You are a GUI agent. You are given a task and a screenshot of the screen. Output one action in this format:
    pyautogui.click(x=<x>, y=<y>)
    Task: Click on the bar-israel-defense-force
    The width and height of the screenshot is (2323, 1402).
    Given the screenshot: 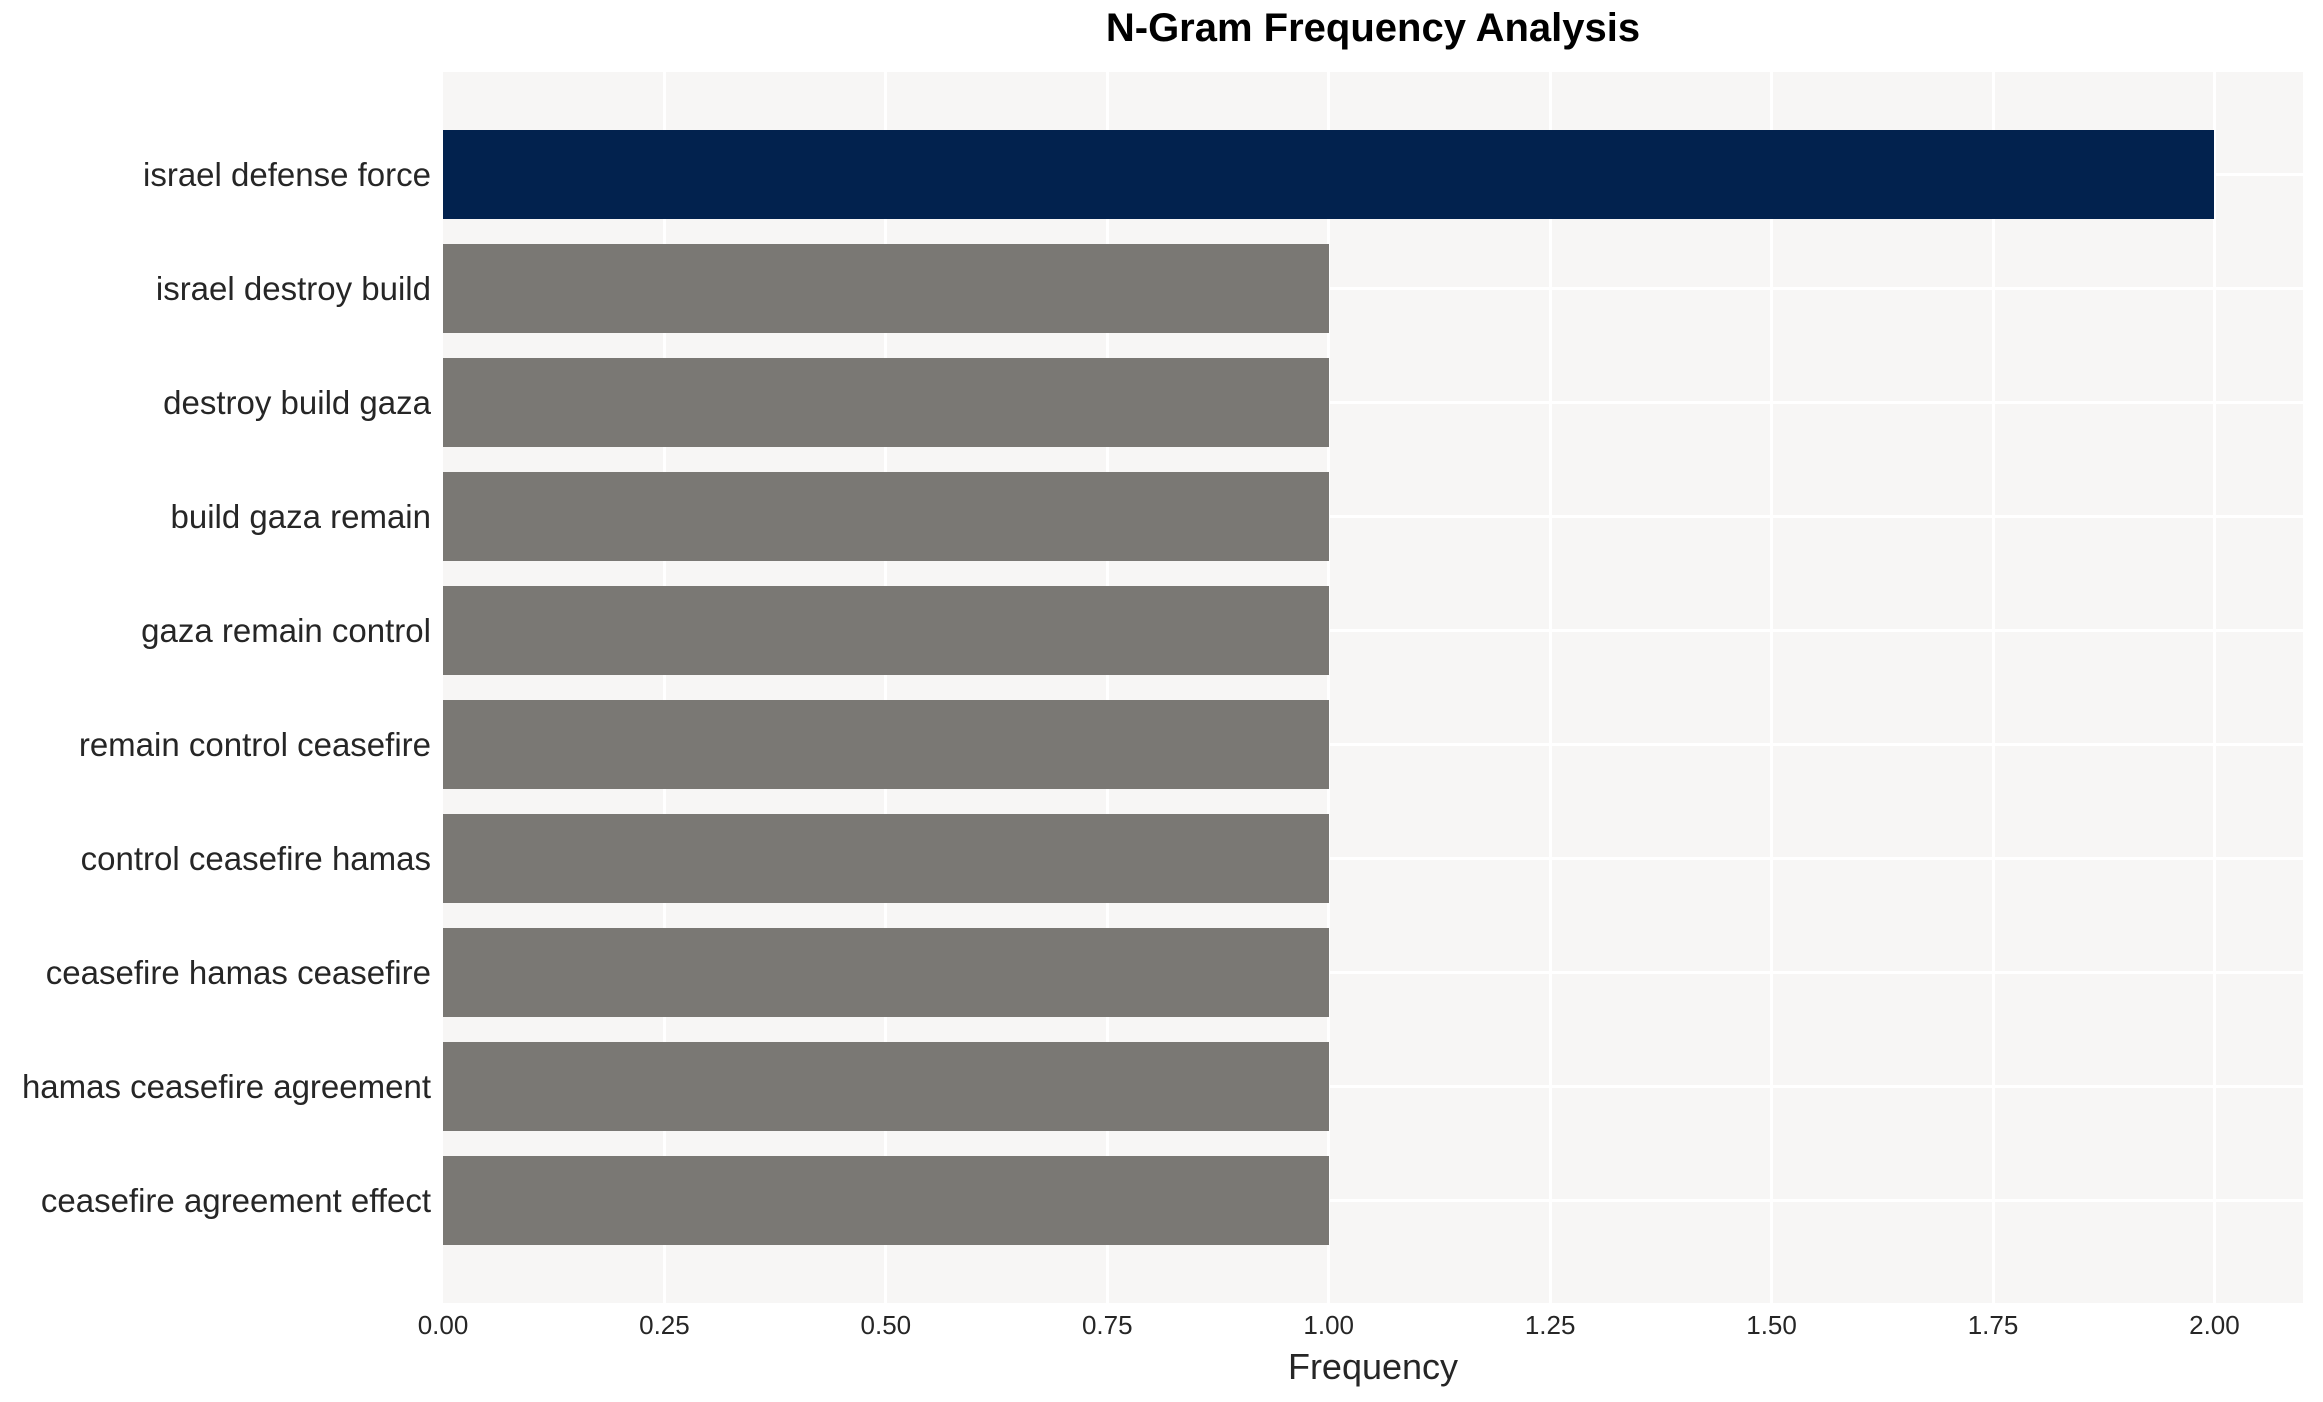 What is the action you would take?
    pyautogui.click(x=1329, y=174)
    